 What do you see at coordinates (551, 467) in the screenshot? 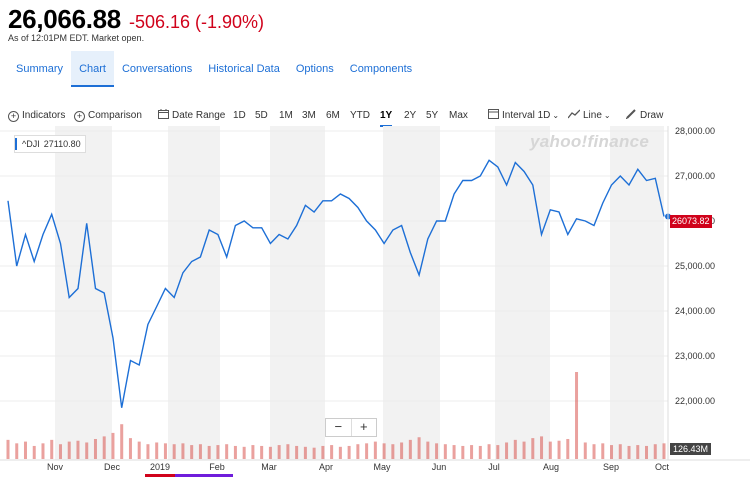
I see `x-tick-label: Aug` at bounding box center [551, 467].